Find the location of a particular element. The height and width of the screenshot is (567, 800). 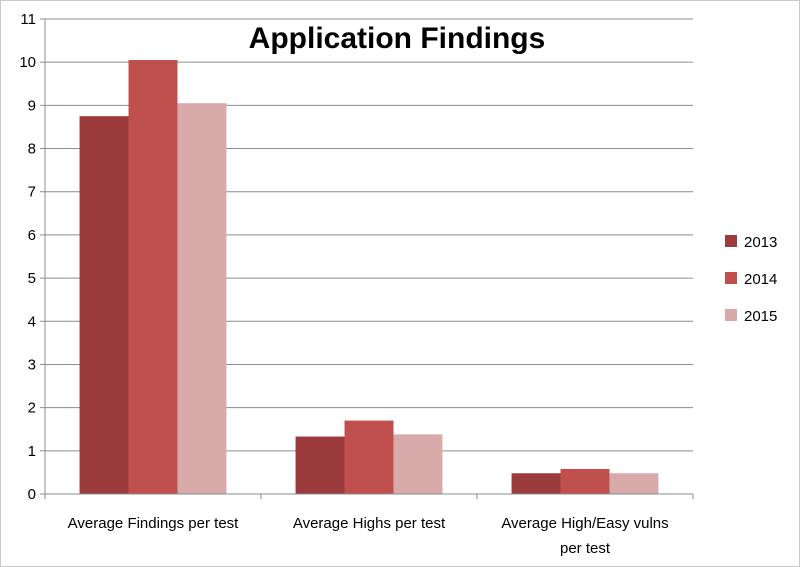

legend: 2013 2014 2015 is located at coordinates (751, 279).